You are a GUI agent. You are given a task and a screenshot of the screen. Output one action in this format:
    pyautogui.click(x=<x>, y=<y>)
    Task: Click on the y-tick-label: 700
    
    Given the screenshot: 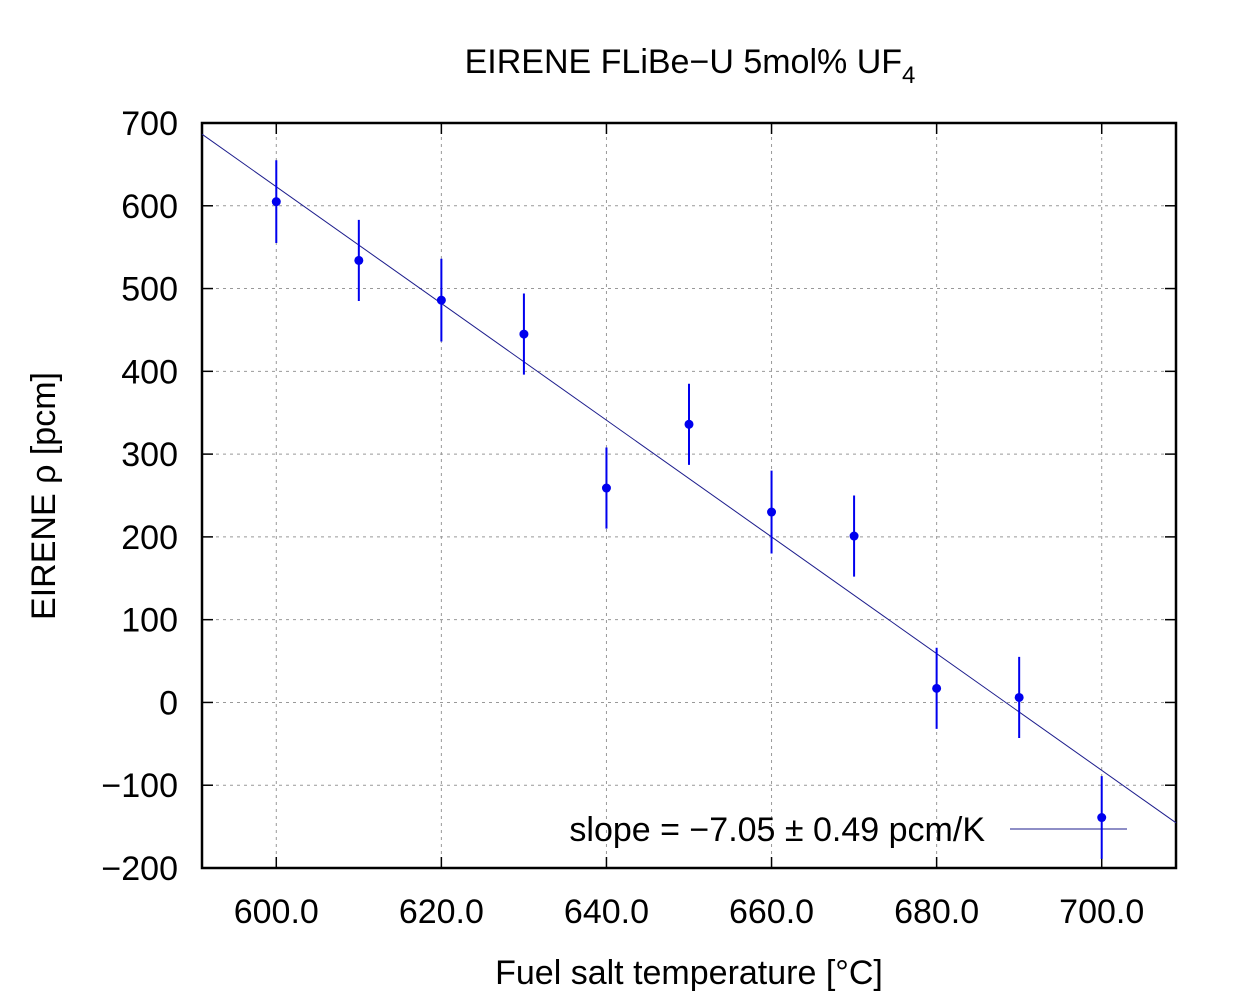 What is the action you would take?
    pyautogui.click(x=149, y=124)
    